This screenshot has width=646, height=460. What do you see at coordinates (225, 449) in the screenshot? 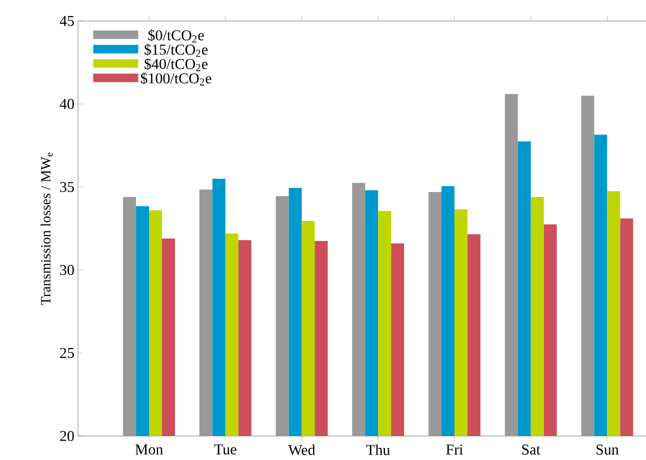
I see `x-tick-label: Tue` at bounding box center [225, 449].